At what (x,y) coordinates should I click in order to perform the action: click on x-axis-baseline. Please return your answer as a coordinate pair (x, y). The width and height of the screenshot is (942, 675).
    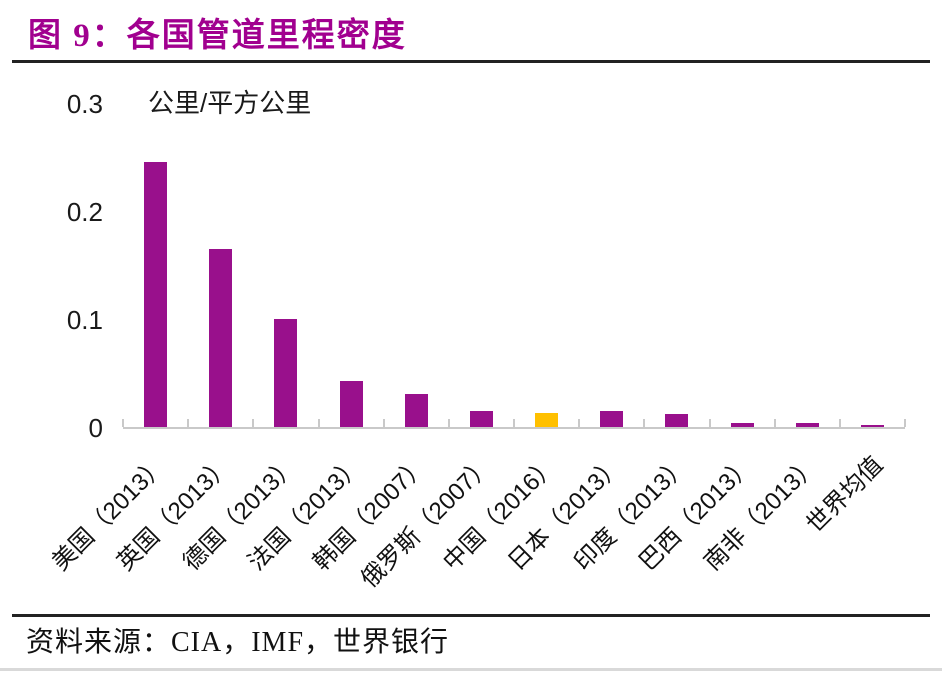
    Looking at the image, I should click on (514, 428).